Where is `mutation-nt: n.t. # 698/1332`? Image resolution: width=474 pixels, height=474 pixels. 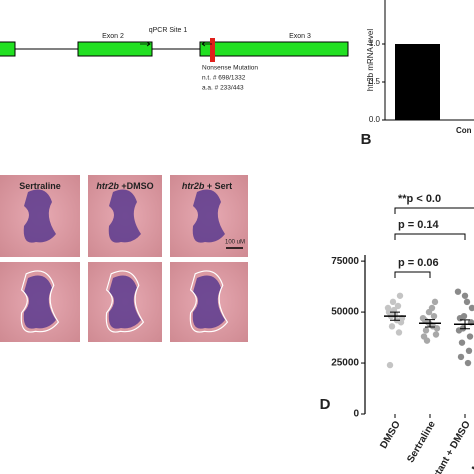 mutation-nt: n.t. # 698/1332 is located at coordinates (224, 78).